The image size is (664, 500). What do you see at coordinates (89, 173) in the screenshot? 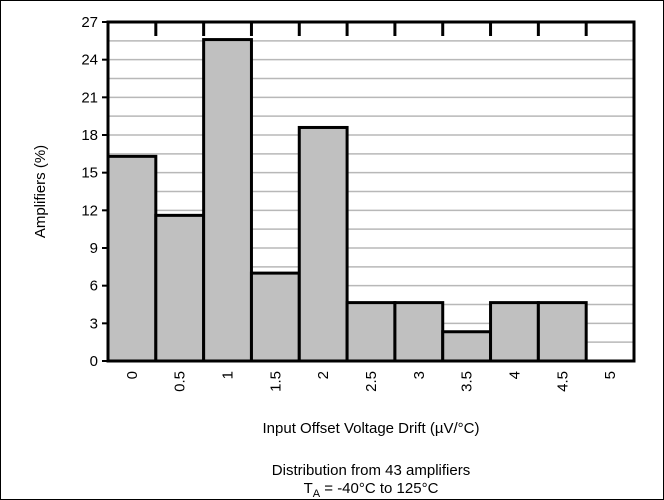
I see `y-tick-label: 15` at bounding box center [89, 173].